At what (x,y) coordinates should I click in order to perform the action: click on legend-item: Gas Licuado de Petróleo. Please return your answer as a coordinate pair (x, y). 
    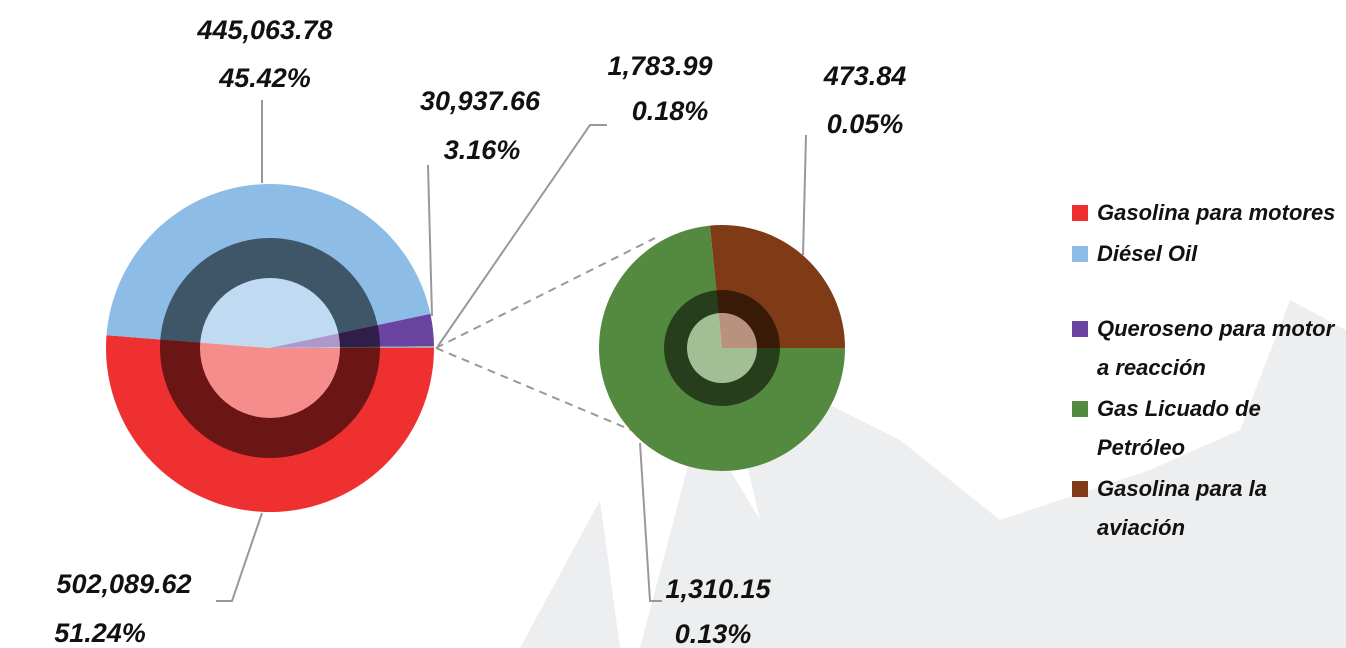
    Looking at the image, I should click on (1207, 428).